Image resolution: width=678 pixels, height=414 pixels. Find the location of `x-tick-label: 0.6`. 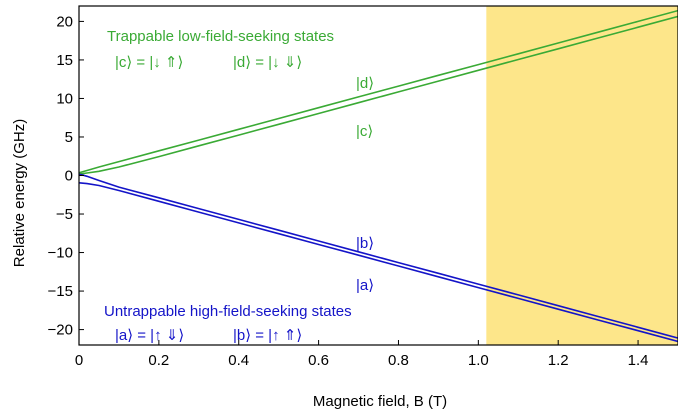

x-tick-label: 0.6 is located at coordinates (318, 360).